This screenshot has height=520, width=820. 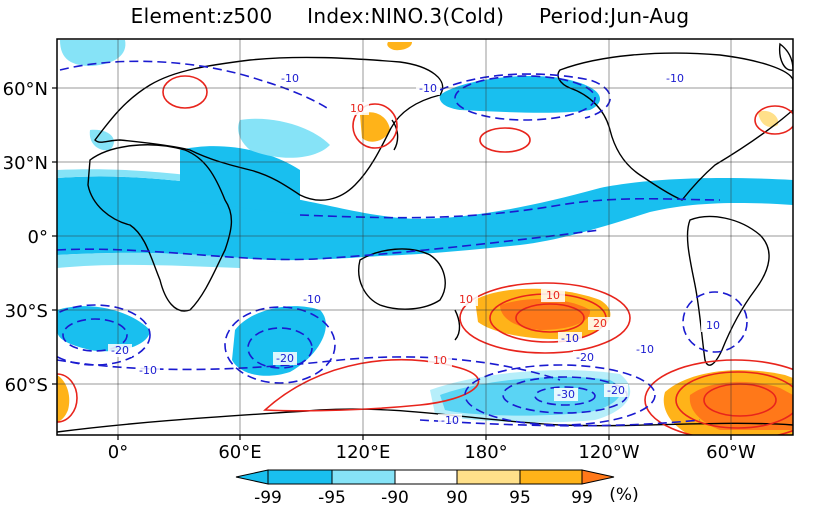 I want to click on contour-neg-sa, so click(x=715, y=322).